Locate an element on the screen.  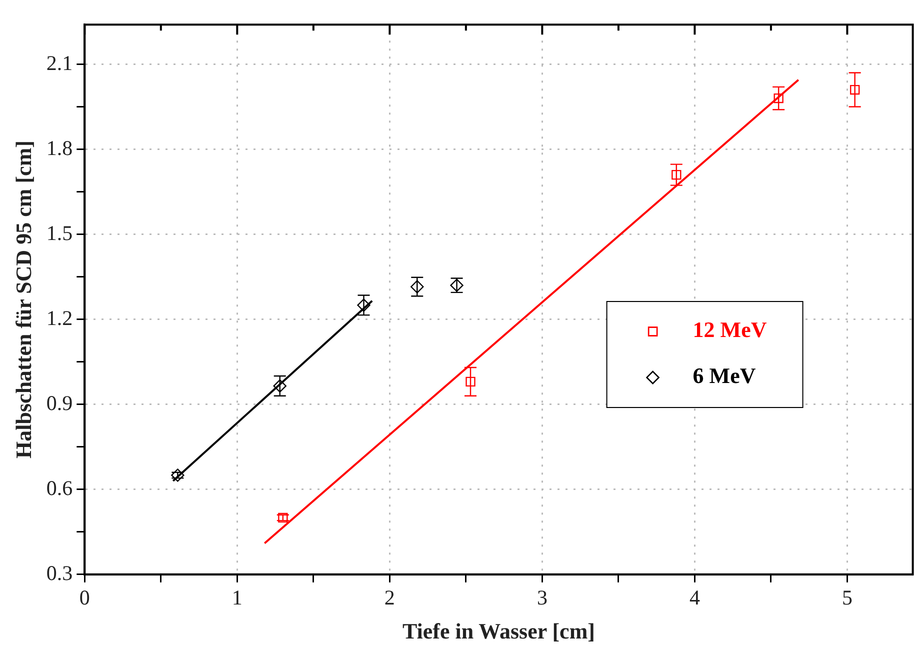
y-axis-title: Halbschatten für SCD 95 cm [cm] is located at coordinates (23, 299).